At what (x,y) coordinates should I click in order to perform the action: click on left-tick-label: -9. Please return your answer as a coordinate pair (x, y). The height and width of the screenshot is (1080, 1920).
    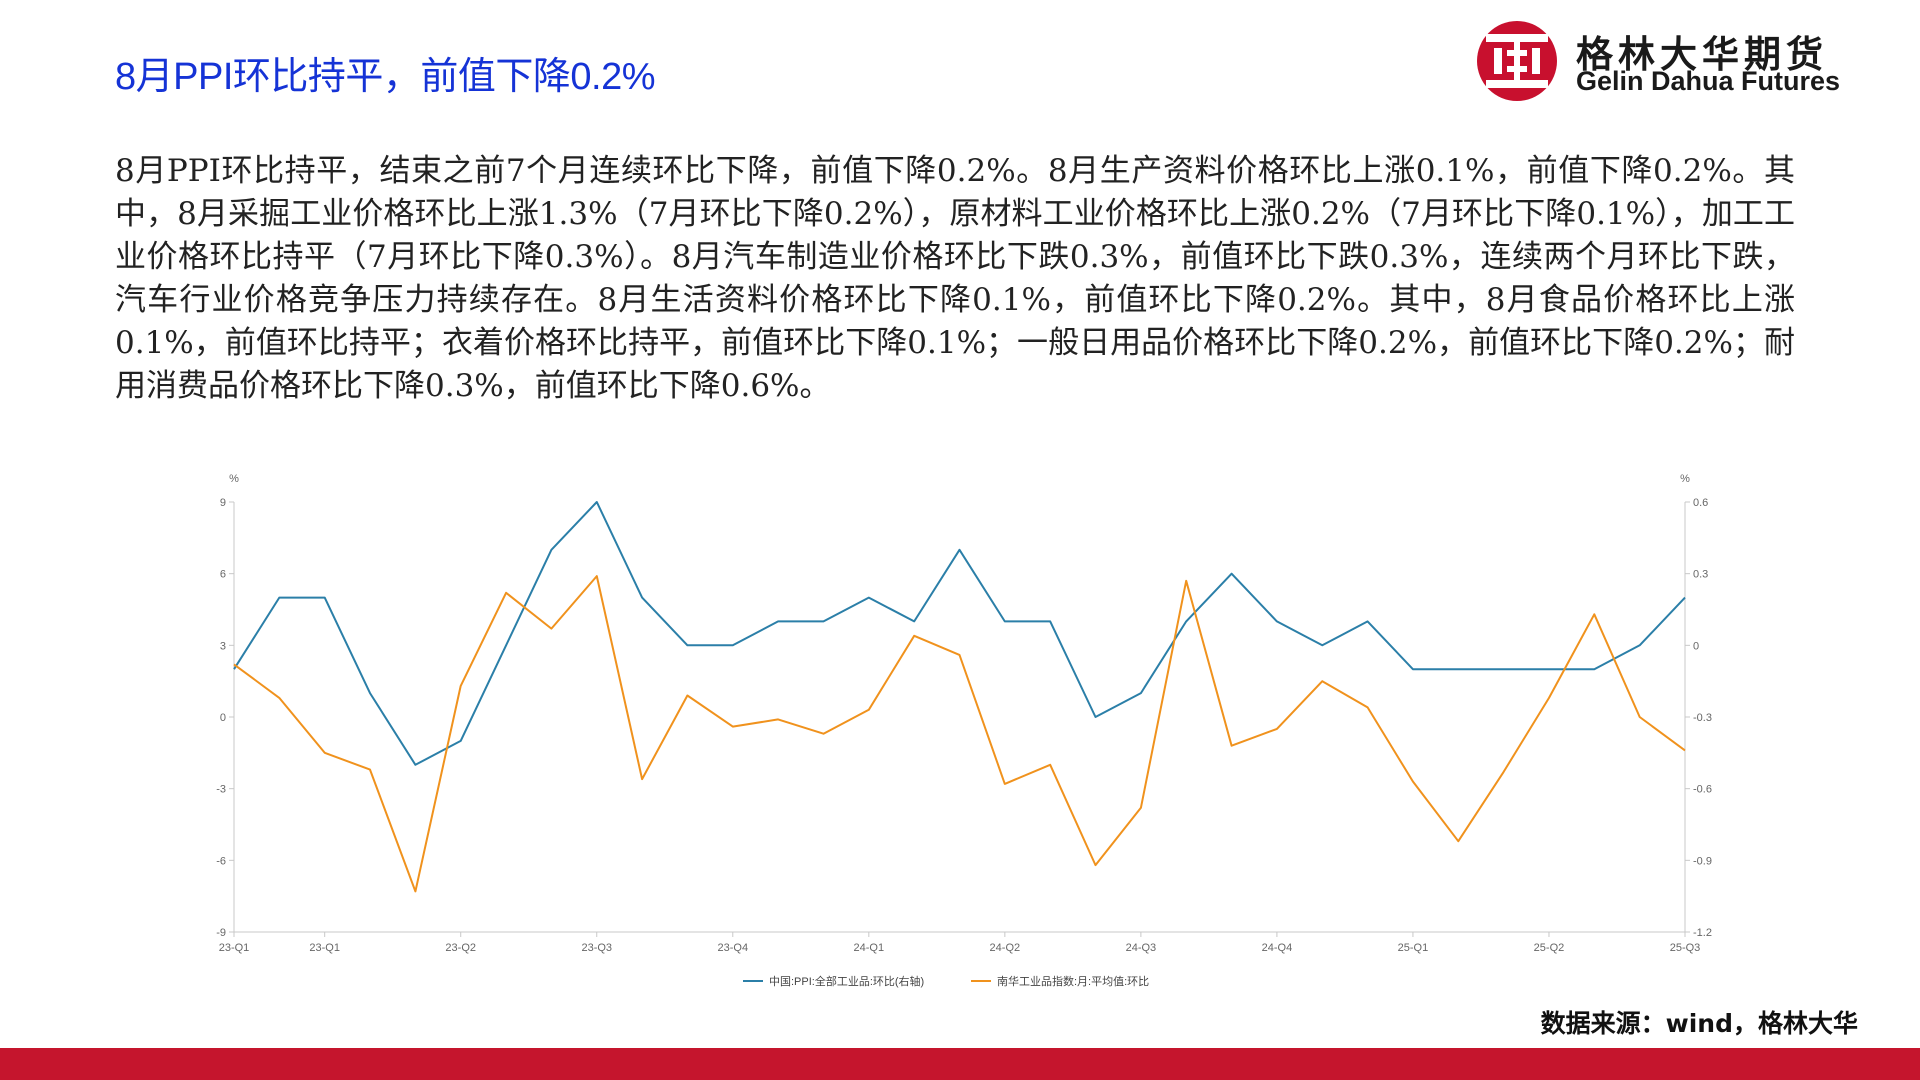
    Looking at the image, I should click on (221, 933).